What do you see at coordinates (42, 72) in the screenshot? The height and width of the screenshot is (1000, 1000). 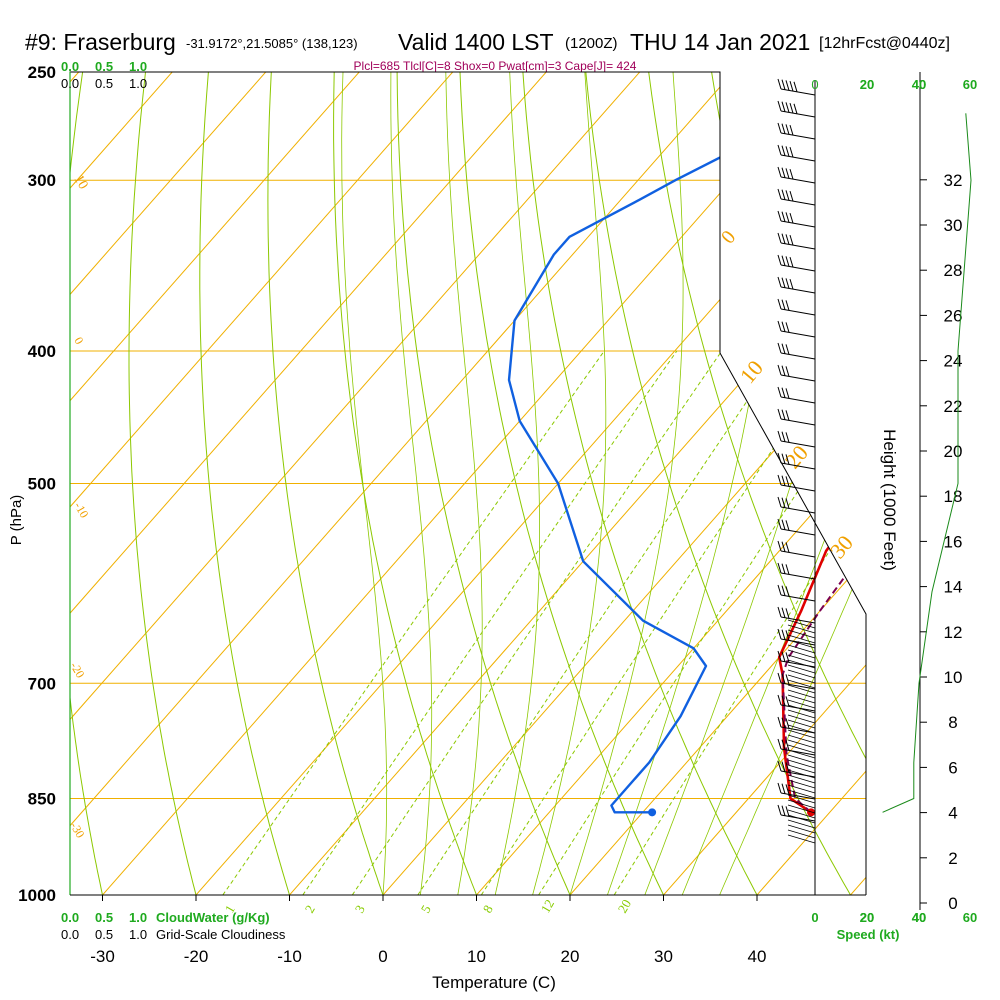 I see `p-tick-label: 250` at bounding box center [42, 72].